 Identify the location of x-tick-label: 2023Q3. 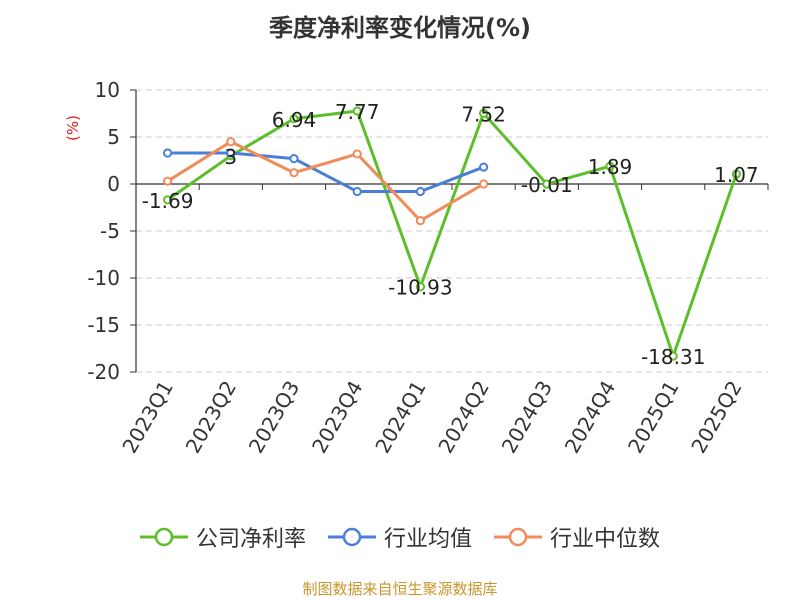
(274, 417).